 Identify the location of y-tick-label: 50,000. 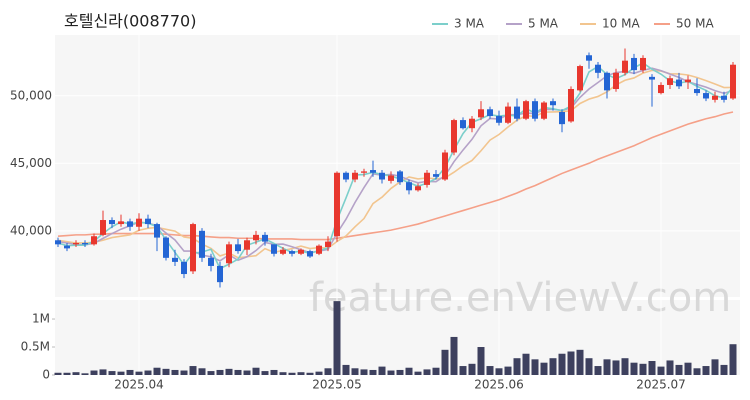
(31, 95).